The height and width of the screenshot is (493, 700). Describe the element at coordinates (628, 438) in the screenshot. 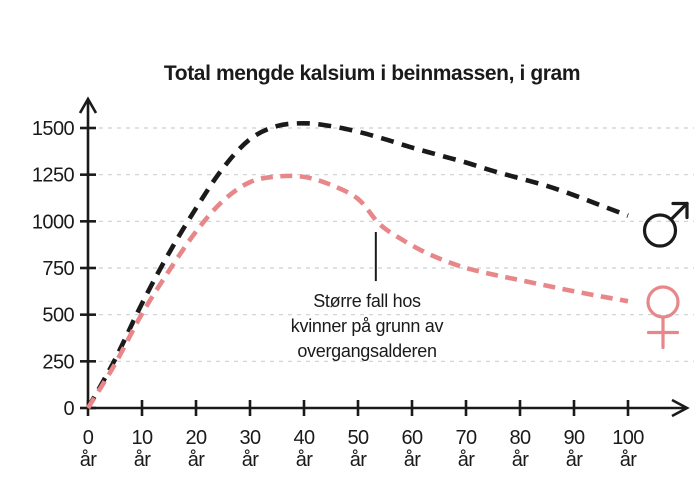

I see `x-tick-label: 100` at that location.